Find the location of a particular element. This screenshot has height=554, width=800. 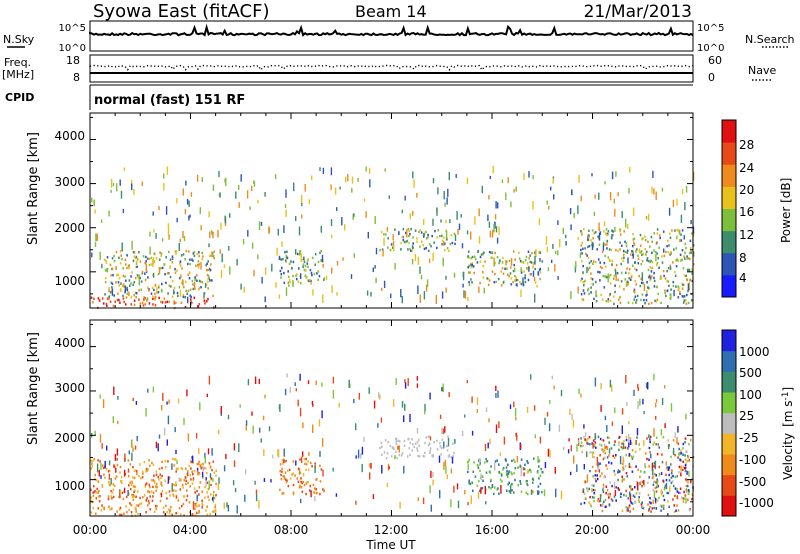

velocity-cb-label-main: Velocity is located at coordinates (788, 456).